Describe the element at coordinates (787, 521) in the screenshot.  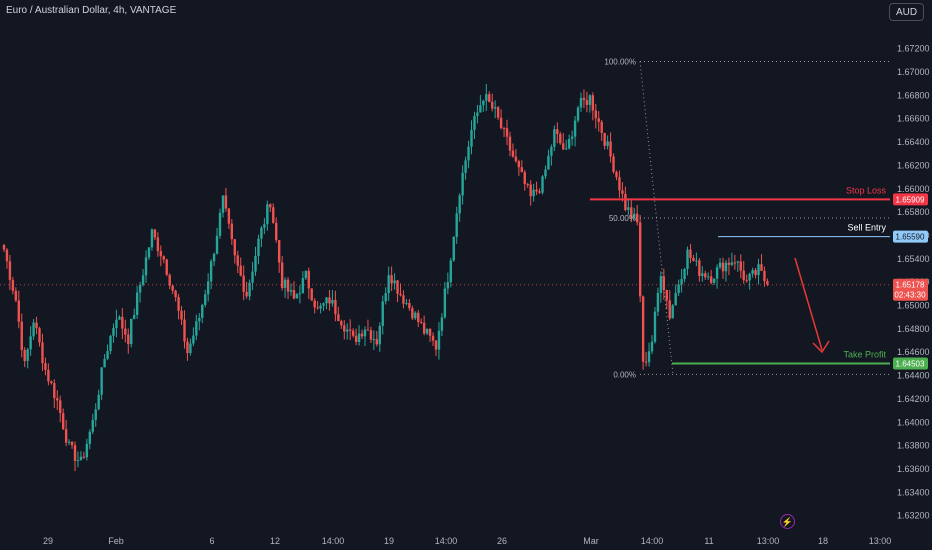
I see `lightning-icon: ⚡` at that location.